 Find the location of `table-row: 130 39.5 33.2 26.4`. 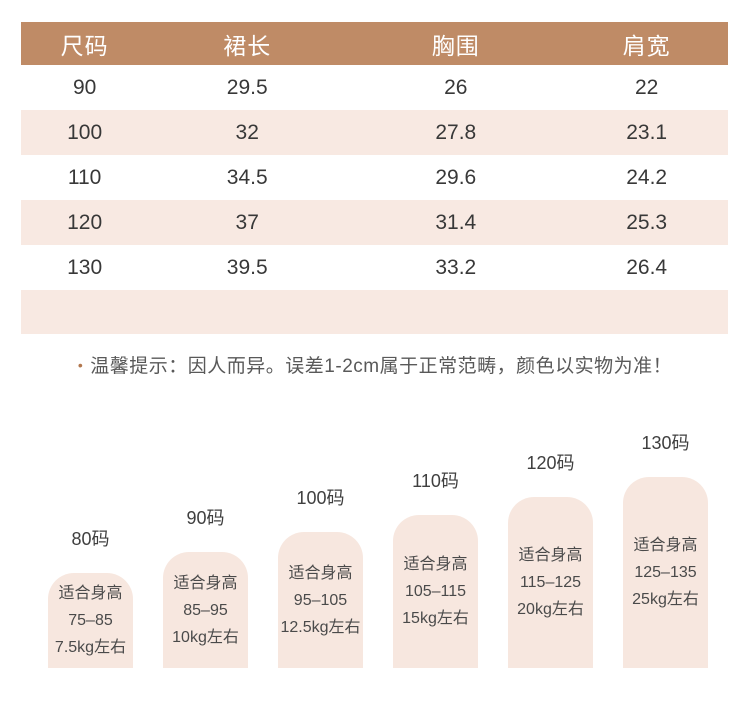

table-row: 130 39.5 33.2 26.4 is located at coordinates (374, 267).